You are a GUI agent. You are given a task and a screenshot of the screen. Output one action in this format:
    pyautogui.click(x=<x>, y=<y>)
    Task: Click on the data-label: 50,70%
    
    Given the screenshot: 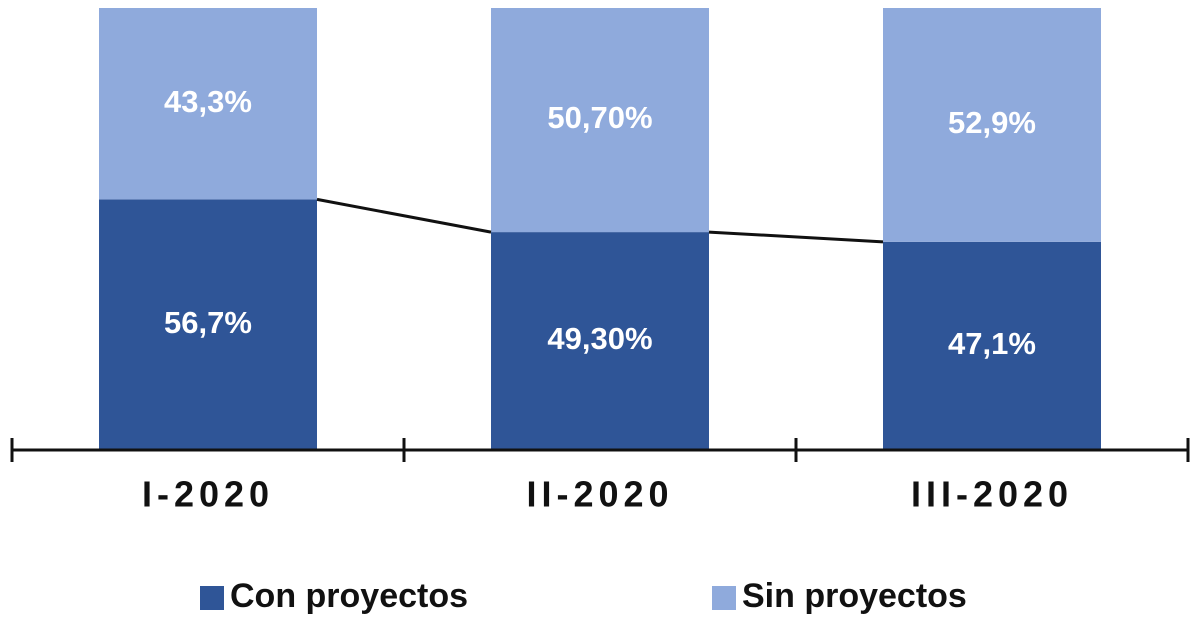 What is the action you would take?
    pyautogui.click(x=599, y=117)
    